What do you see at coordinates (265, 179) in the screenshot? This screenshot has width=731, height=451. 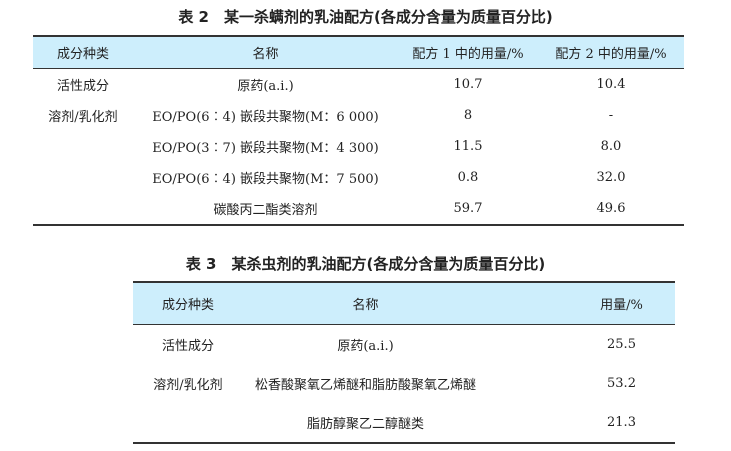 I see `table-cell: EO/PO(6︰4) 嵌段共聚物(M：7 500)` at bounding box center [265, 179].